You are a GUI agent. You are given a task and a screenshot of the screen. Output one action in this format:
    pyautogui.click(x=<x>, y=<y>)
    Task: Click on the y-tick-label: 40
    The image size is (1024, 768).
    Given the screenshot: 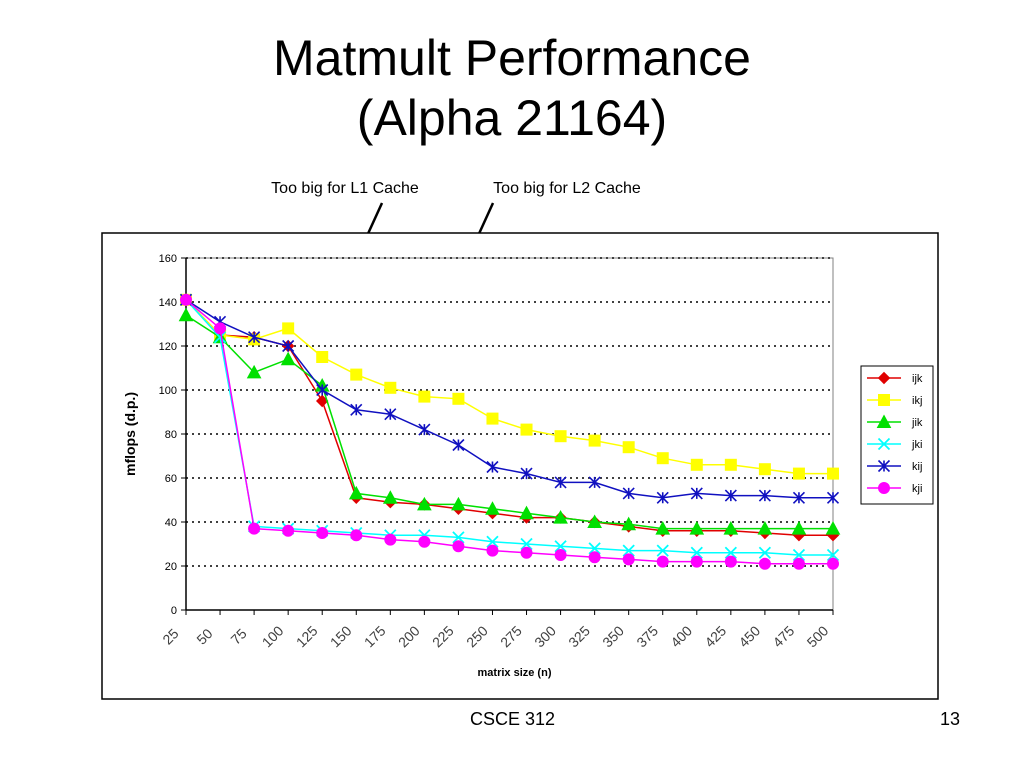 What is the action you would take?
    pyautogui.click(x=171, y=523)
    